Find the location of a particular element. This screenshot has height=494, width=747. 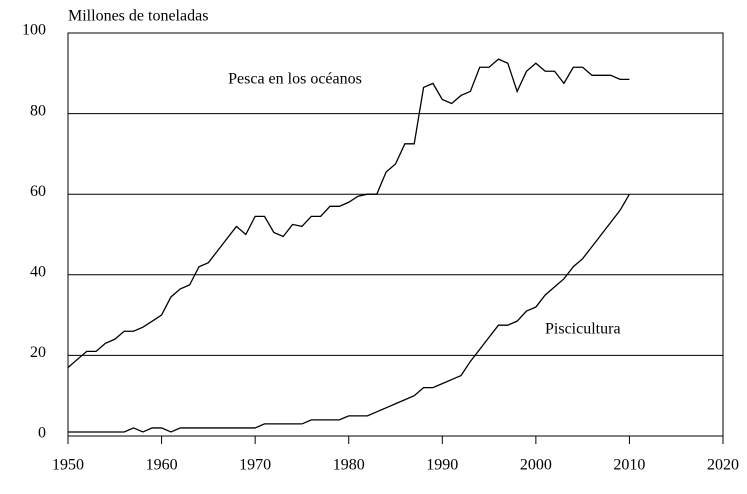

y-tick-label: 20 is located at coordinates (38, 352).